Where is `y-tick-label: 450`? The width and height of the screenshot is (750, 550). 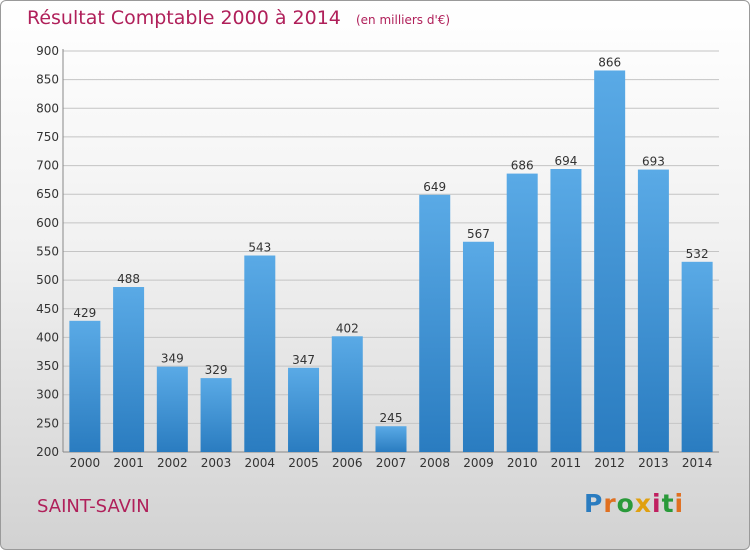 y-tick-label: 450 is located at coordinates (47, 309).